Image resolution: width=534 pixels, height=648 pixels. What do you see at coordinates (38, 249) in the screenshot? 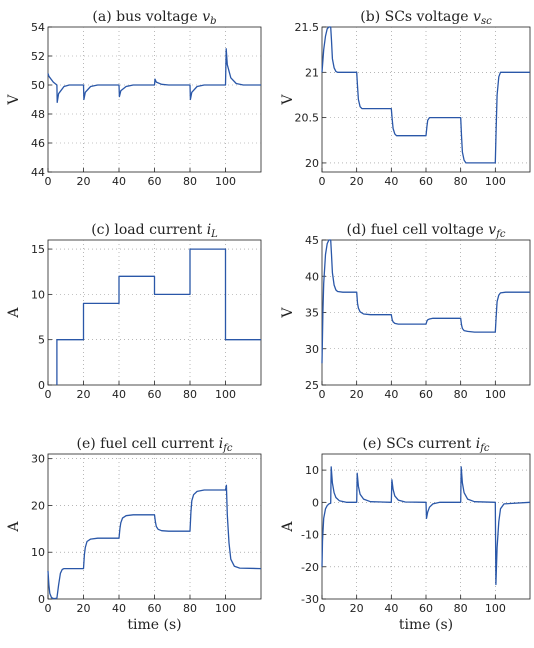
I see `y-tick-label: 15` at bounding box center [38, 249].